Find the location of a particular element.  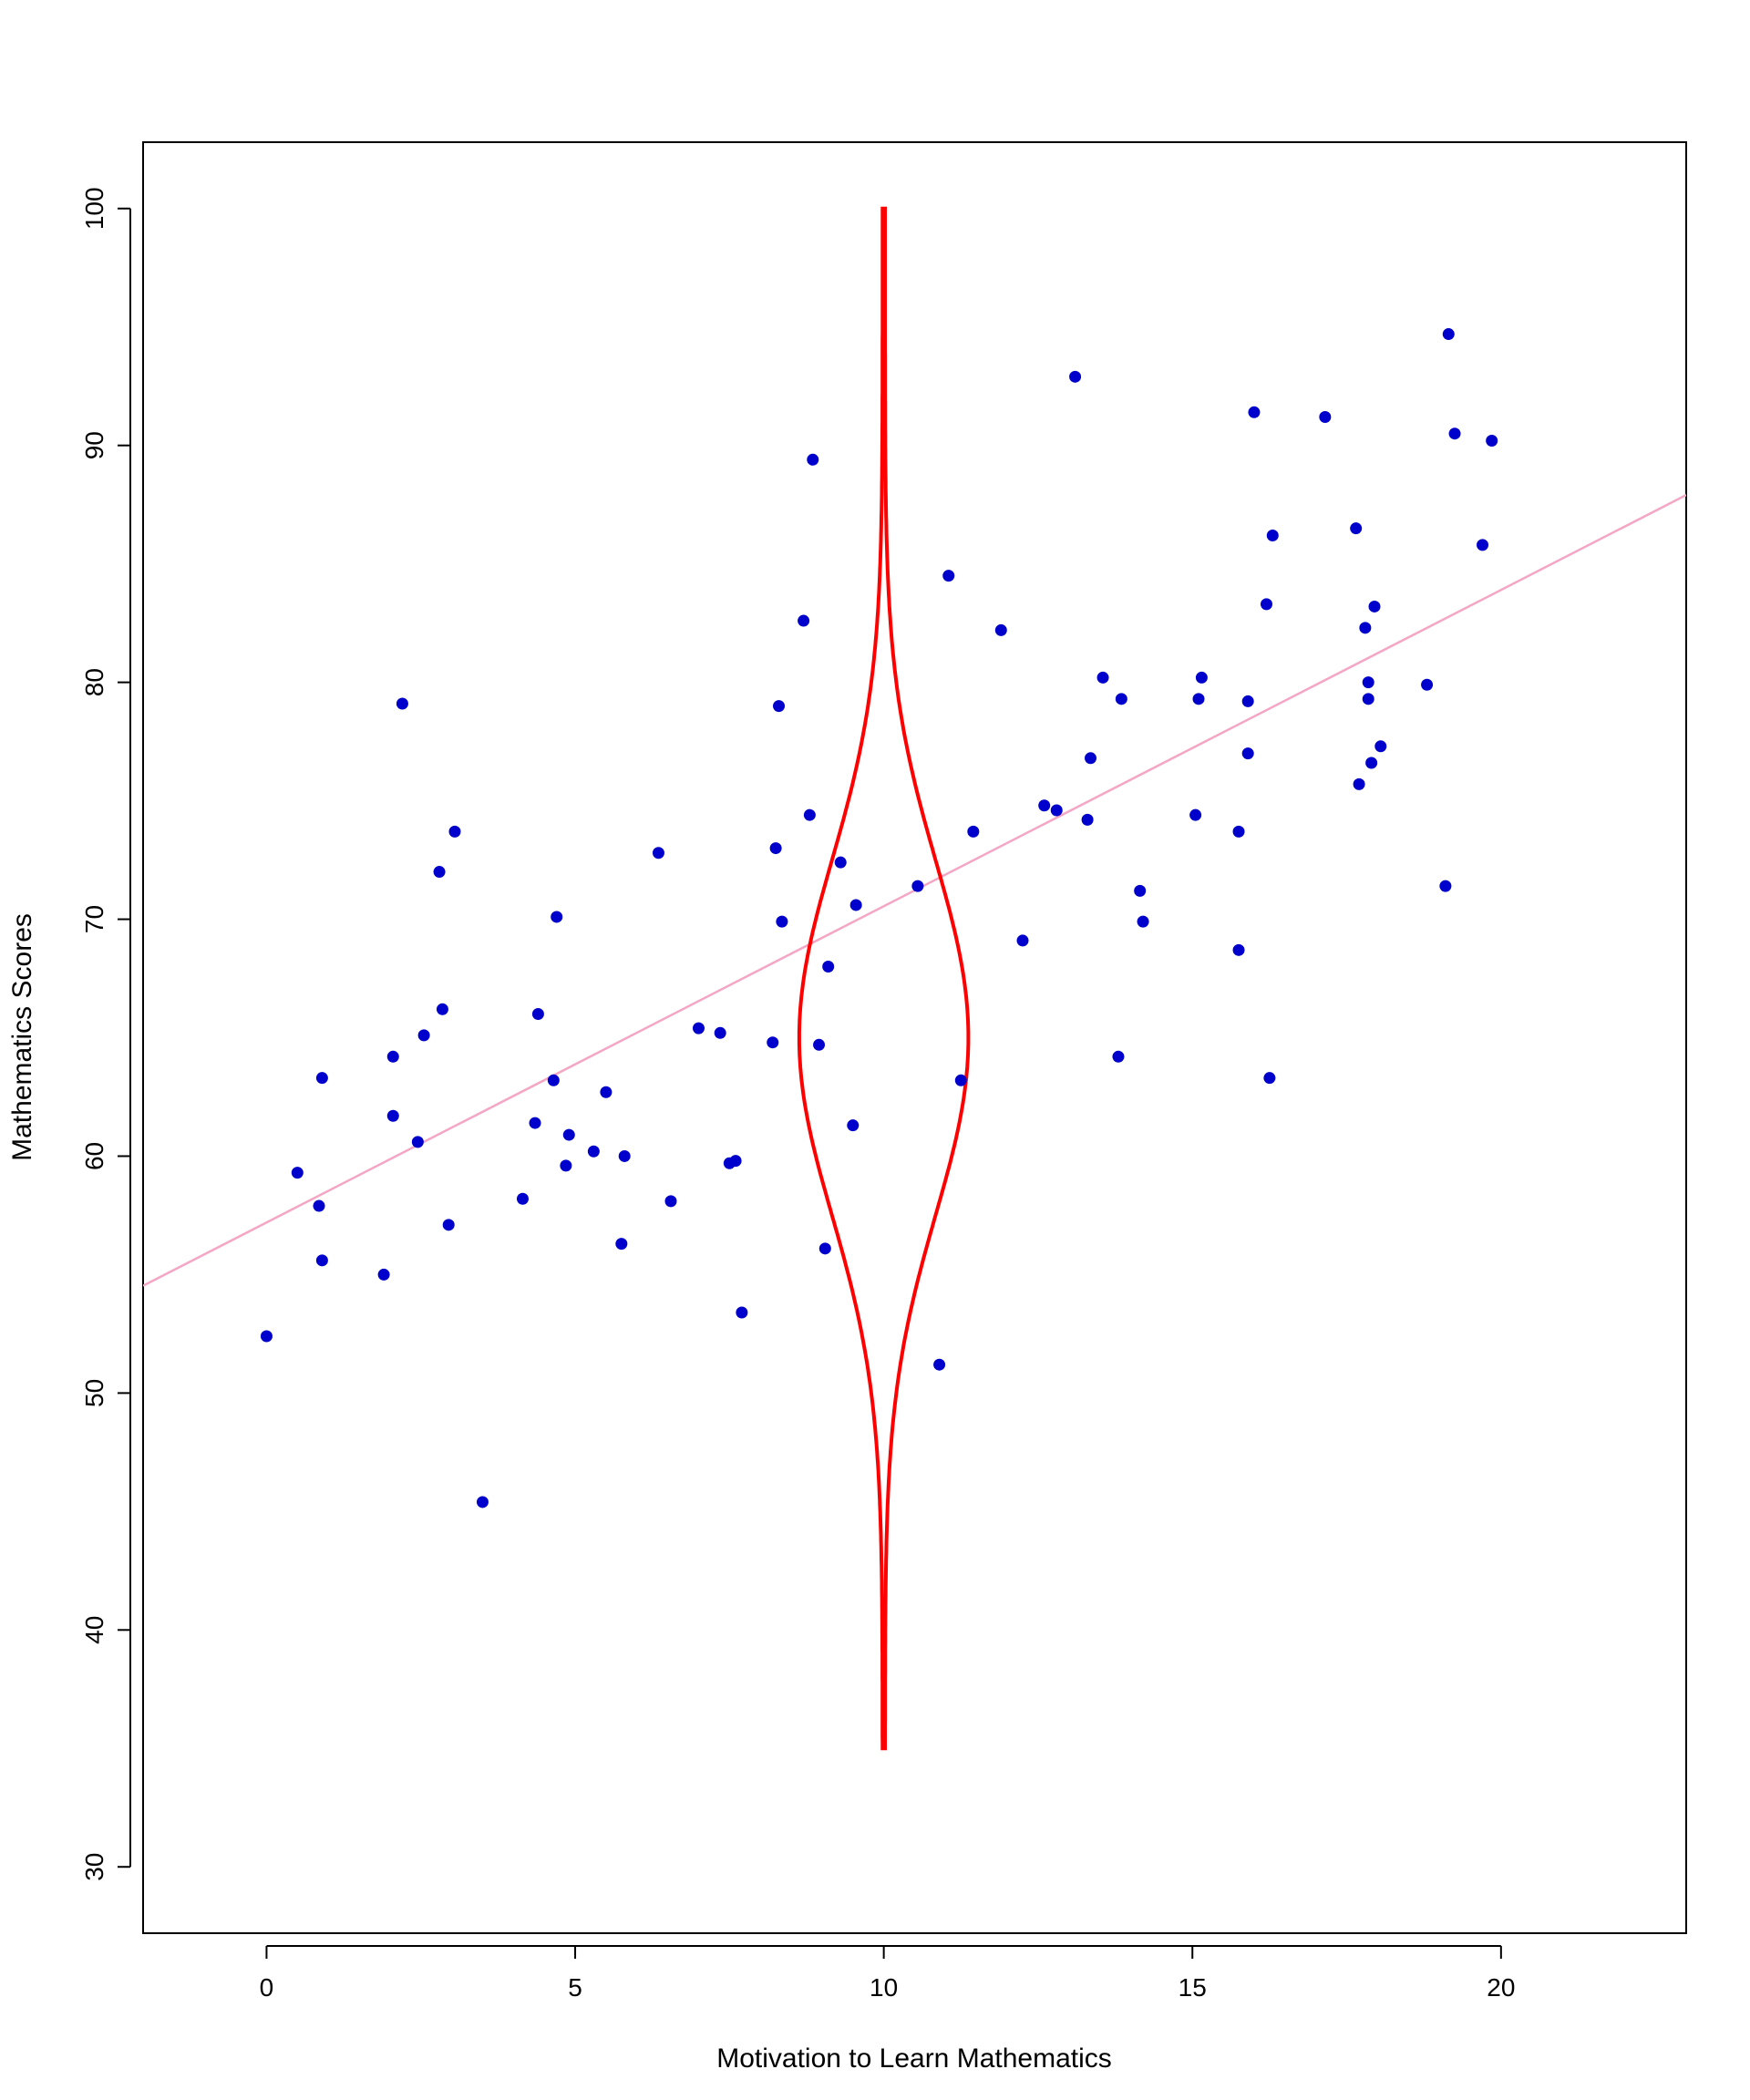

y-tick-label: 40 is located at coordinates (94, 1630).